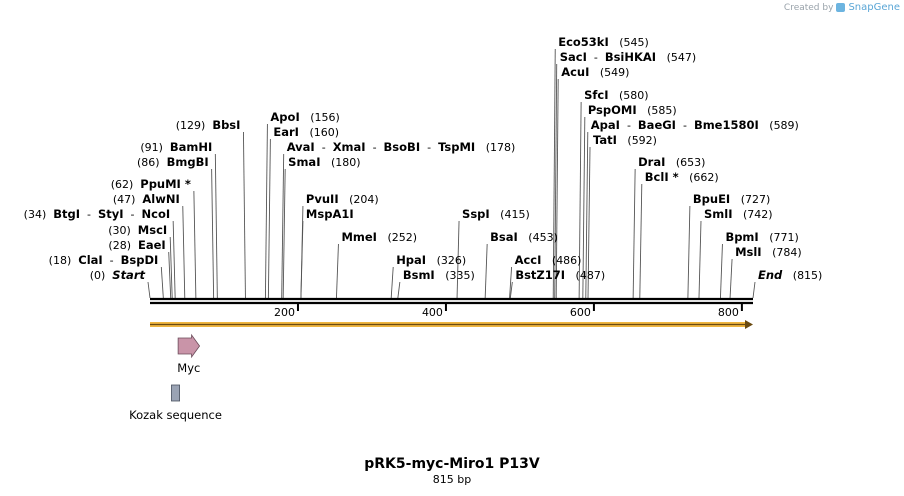  I want to click on site-label-mmei: MmeI (252), so click(379, 237).